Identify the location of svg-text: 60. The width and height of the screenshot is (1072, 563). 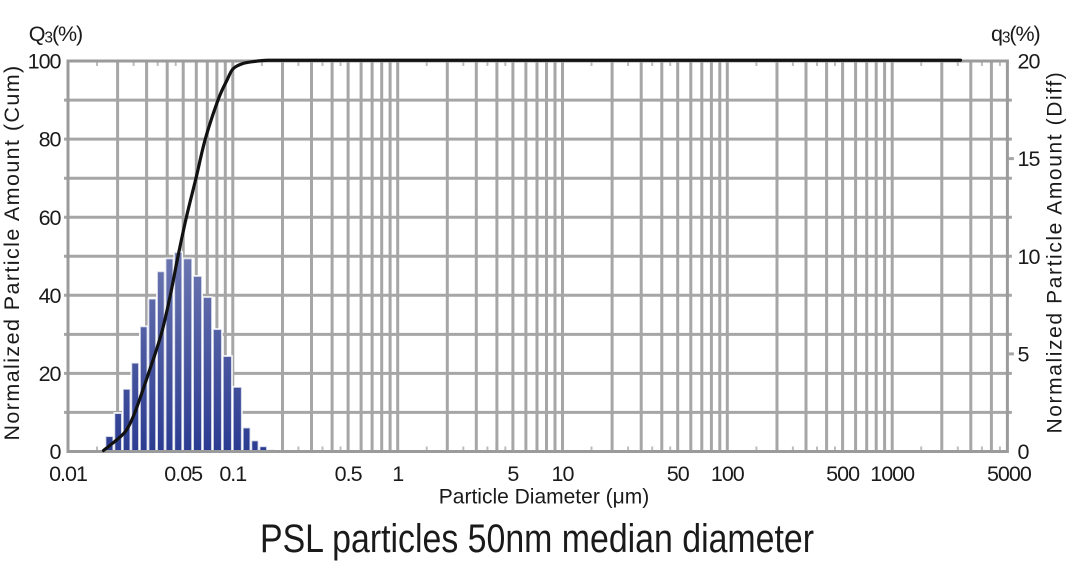
(50, 218).